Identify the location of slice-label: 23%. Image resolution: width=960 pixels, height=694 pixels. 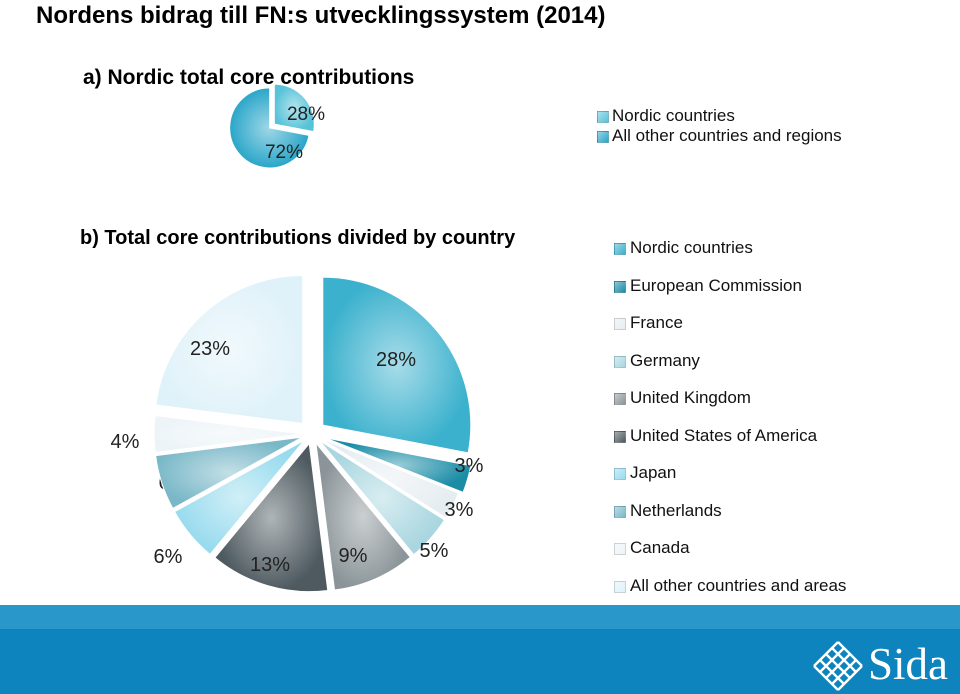
(210, 349).